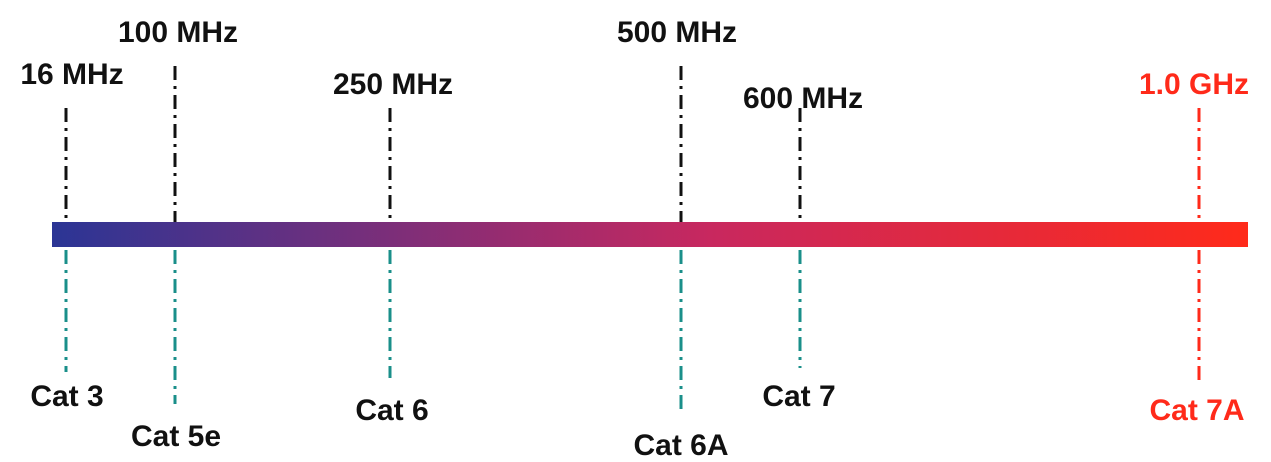 The width and height of the screenshot is (1271, 462). What do you see at coordinates (393, 247) in the screenshot?
I see `marker-cat6: 250 MHz Cat 6` at bounding box center [393, 247].